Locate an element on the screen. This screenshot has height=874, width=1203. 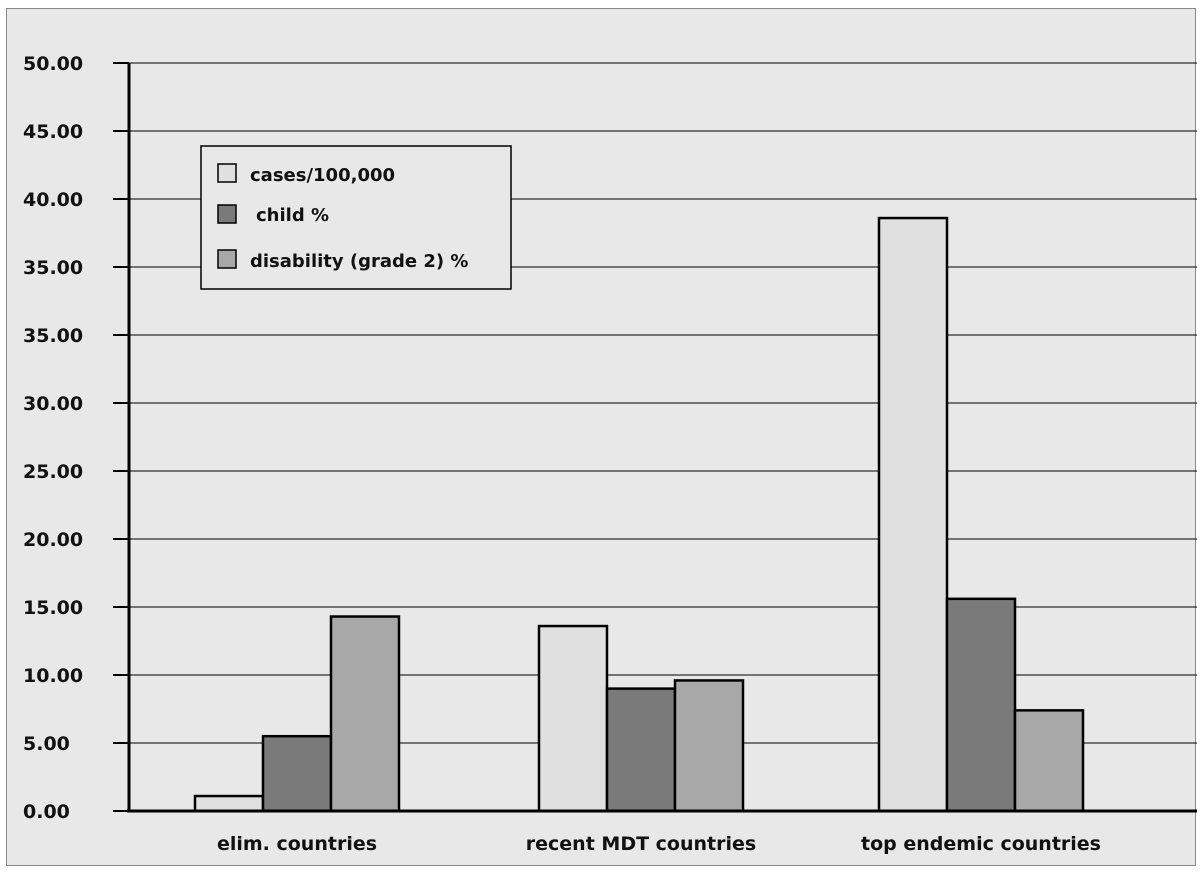
legend-swatch-cases is located at coordinates (227, 173).